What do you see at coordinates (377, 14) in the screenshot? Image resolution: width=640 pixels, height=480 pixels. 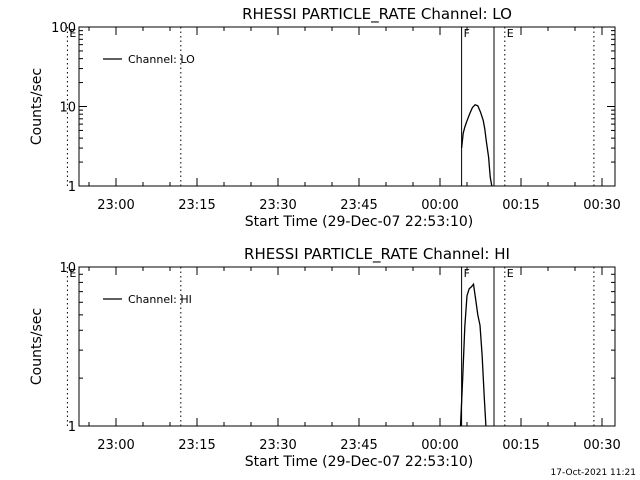 I see `chart-title: RHESSI PARTICLE_RATE Channel: LO` at bounding box center [377, 14].